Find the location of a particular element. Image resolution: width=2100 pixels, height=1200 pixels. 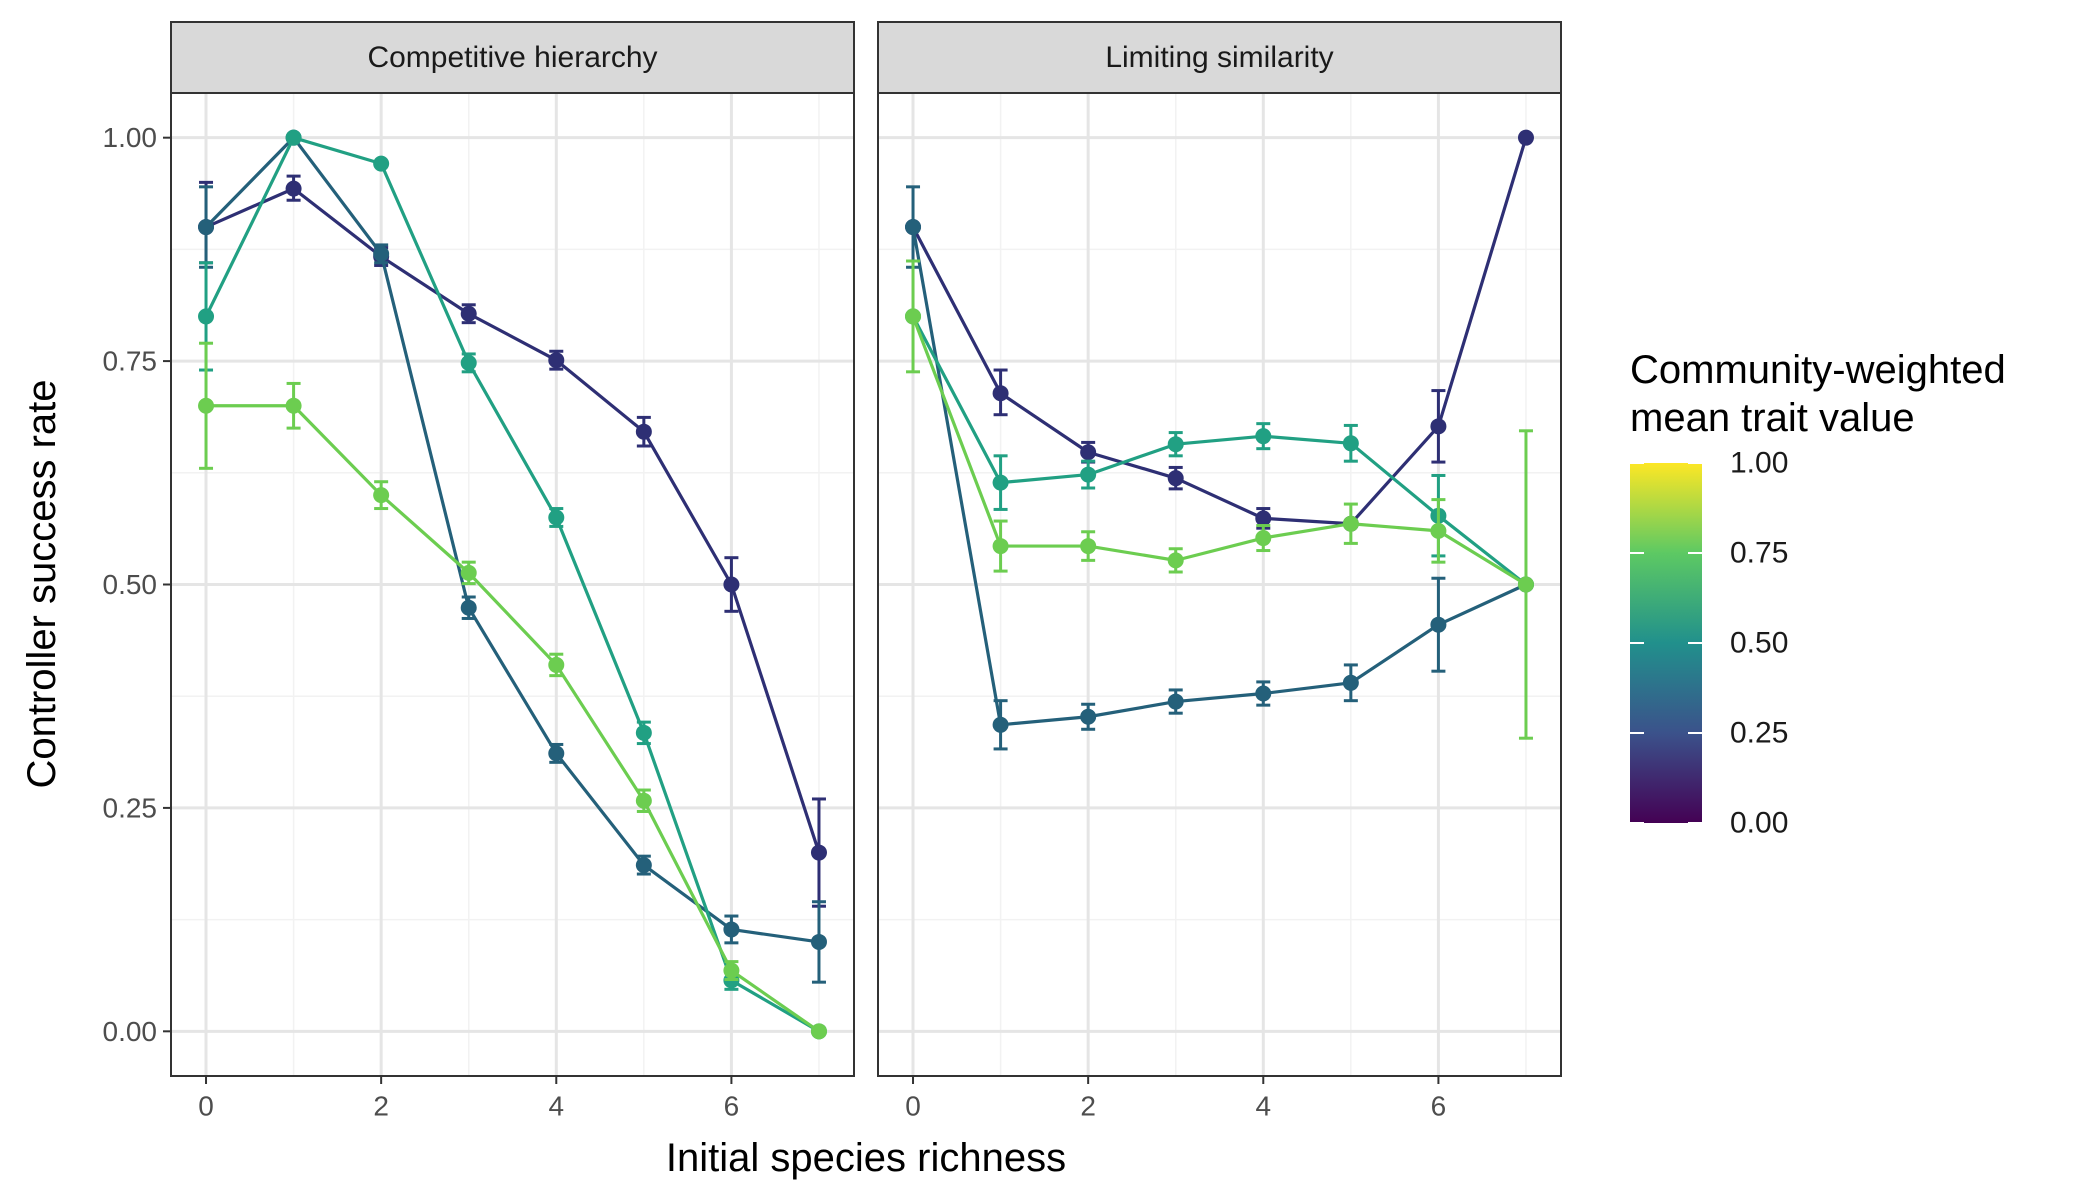

y-tick-label: 0.75 is located at coordinates (130, 361).